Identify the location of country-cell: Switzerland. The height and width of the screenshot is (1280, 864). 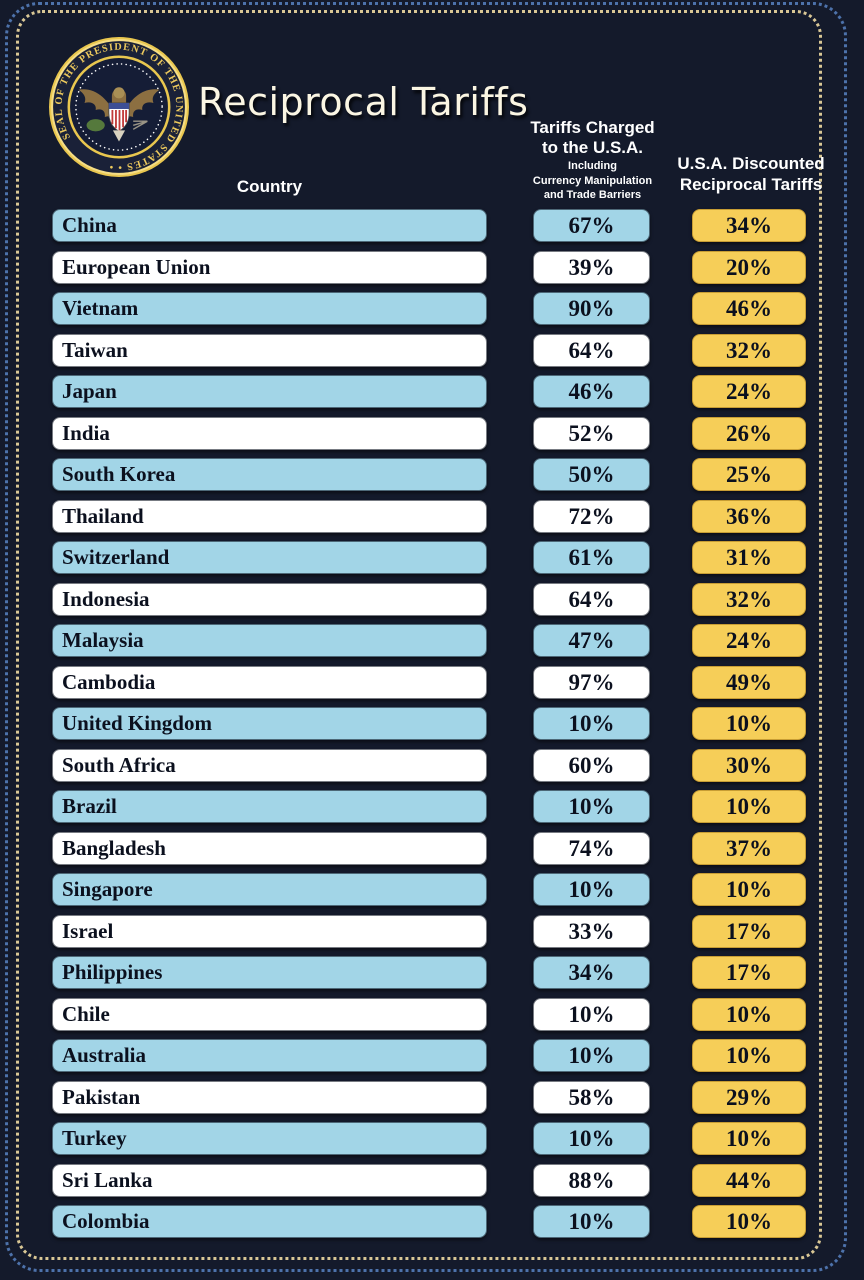
(269, 557).